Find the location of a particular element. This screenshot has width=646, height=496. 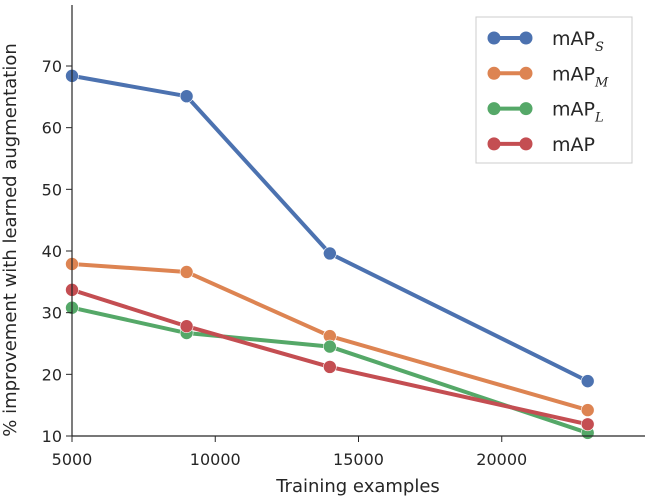

y-ticks: 10 20 30 40 50 60 70 is located at coordinates (57, 251).